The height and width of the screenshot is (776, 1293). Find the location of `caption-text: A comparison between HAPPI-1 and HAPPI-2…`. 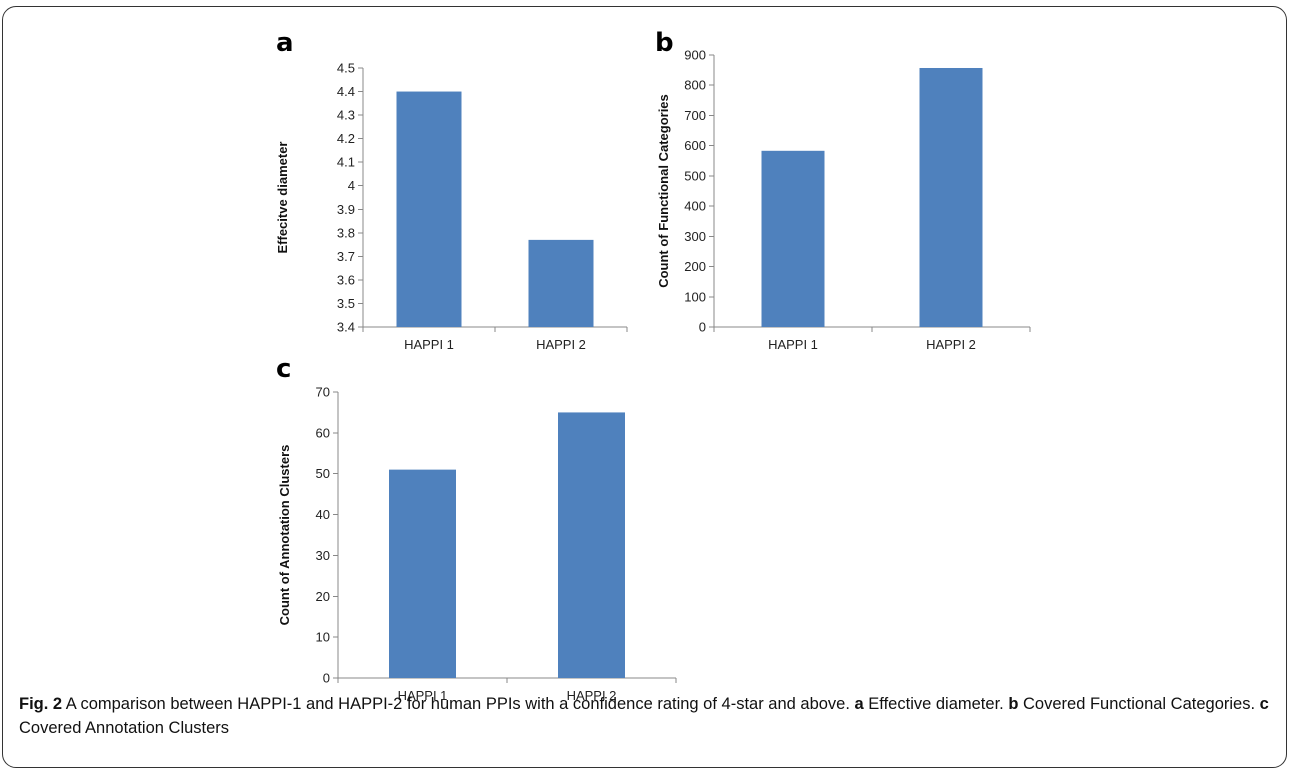

caption-text: A comparison between HAPPI-1 and HAPPI-2… is located at coordinates (458, 704).